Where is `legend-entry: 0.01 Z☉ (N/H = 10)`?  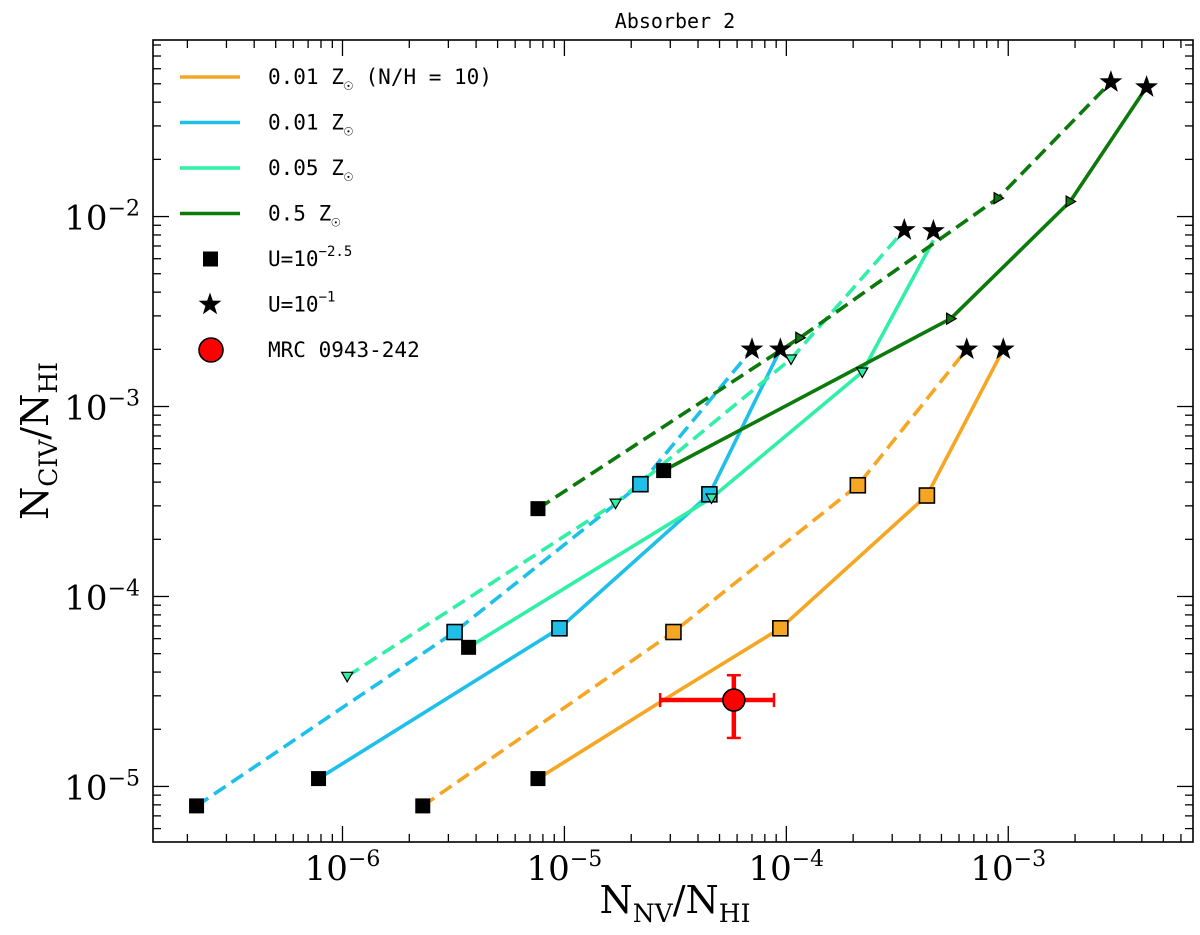
legend-entry: 0.01 Z☉ (N/H = 10) is located at coordinates (336, 79).